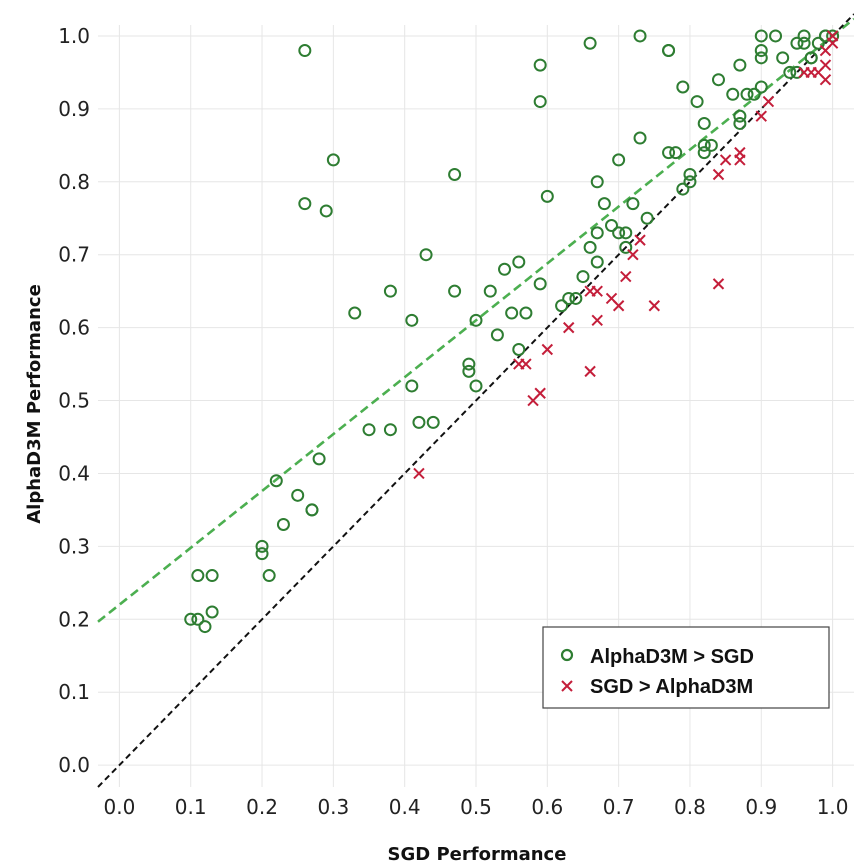  Describe the element at coordinates (671, 687) in the screenshot. I see `legend-label-sgd: SGD > AlphaD3M` at that location.